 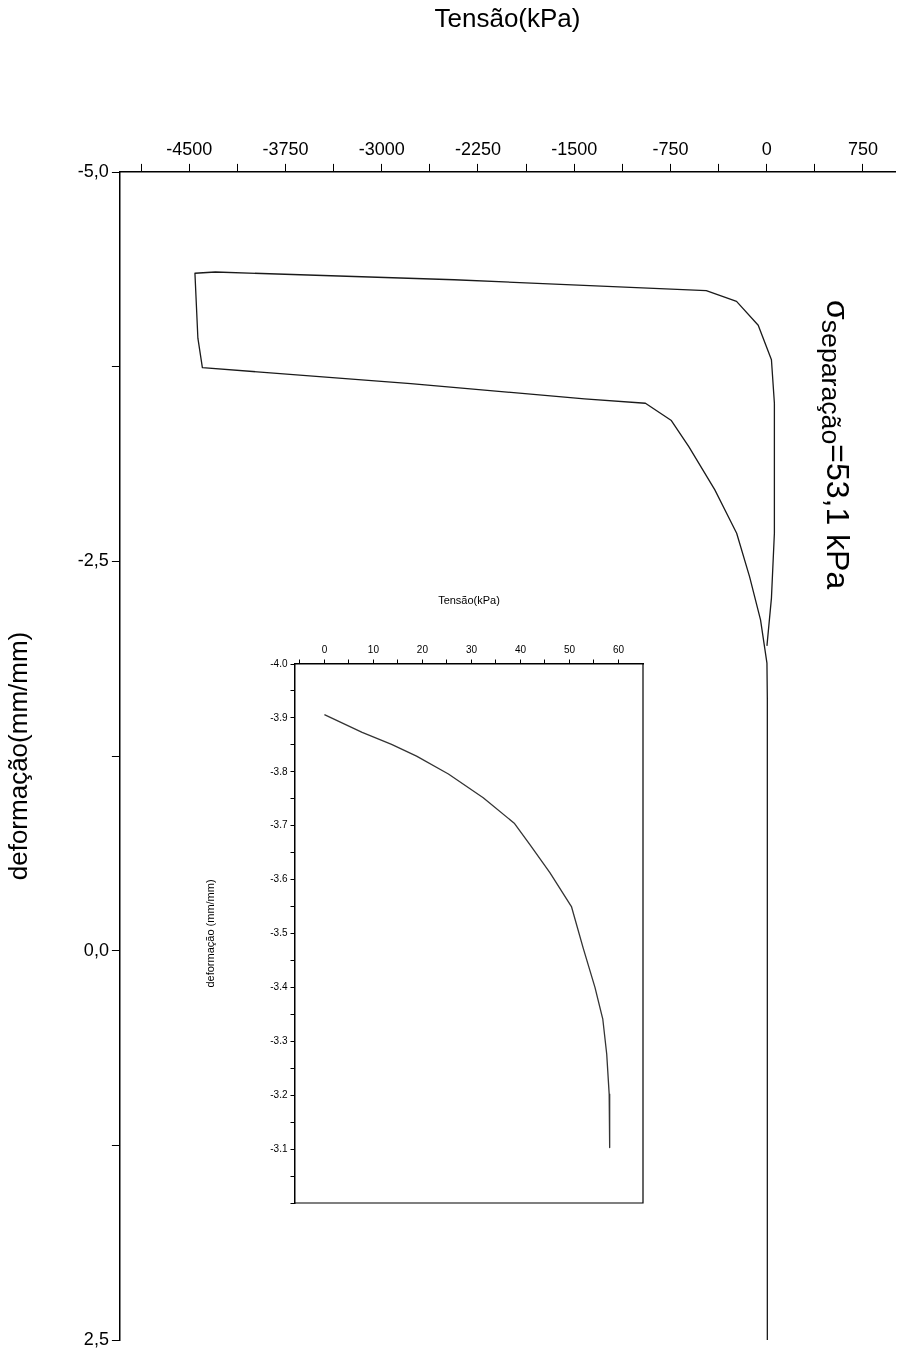 I want to click on y-tick-label: 2,5, so click(x=96, y=1338).